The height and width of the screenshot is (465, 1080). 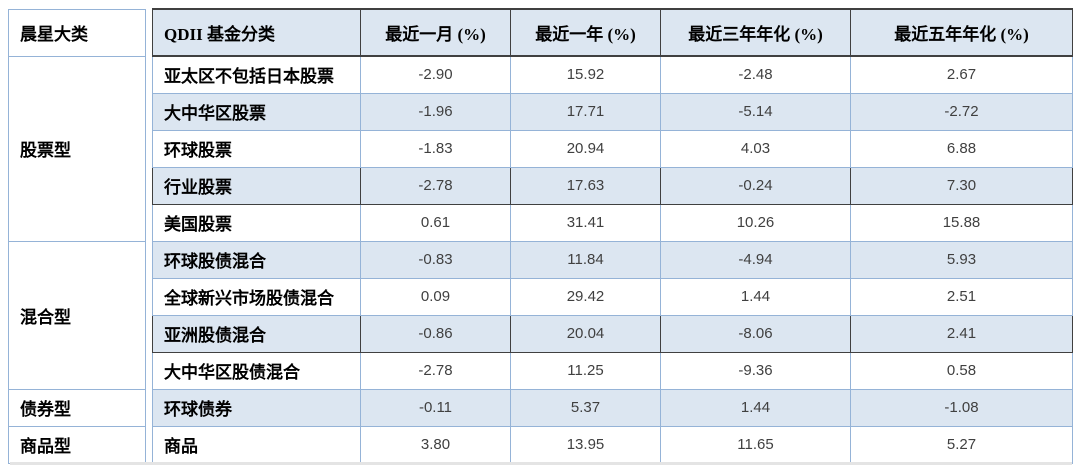 What do you see at coordinates (256, 259) in the screenshot?
I see `fund-class-label: 环球股债混合` at bounding box center [256, 259].